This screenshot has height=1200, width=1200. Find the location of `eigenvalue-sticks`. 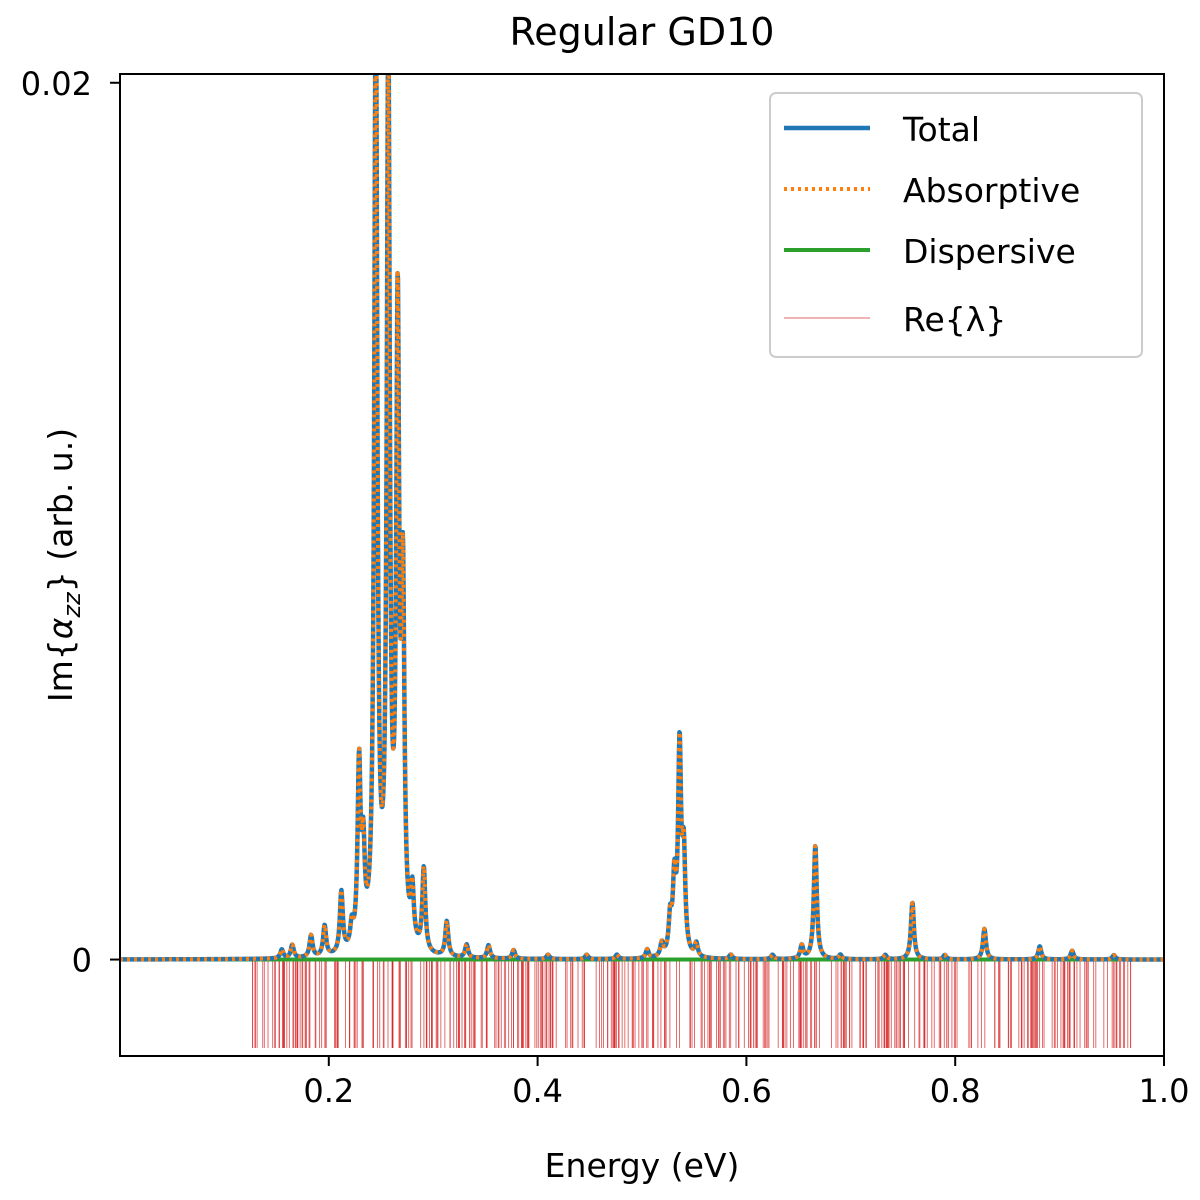

eigenvalue-sticks is located at coordinates (692, 1003).